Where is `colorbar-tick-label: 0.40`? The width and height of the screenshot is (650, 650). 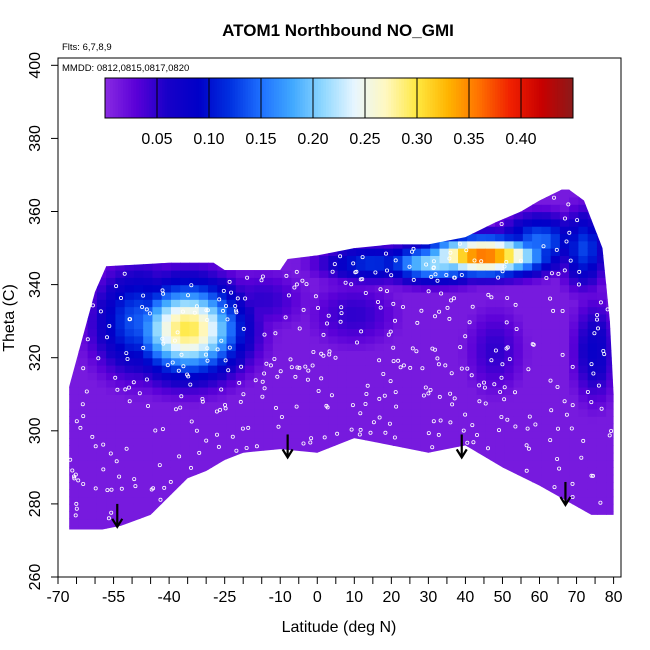
colorbar-tick-label: 0.40 is located at coordinates (520, 139).